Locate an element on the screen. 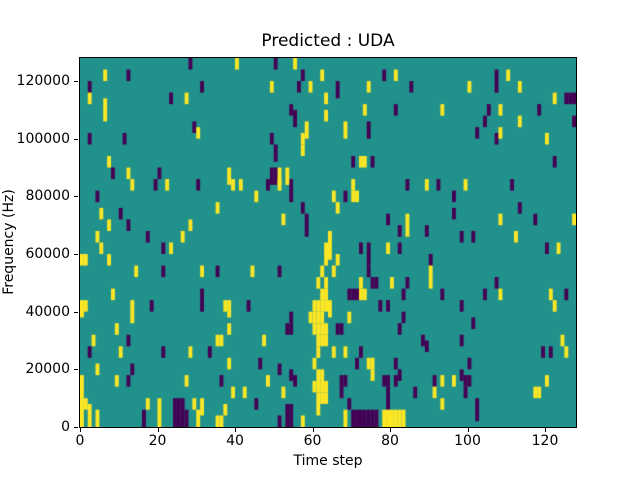 Image resolution: width=640 pixels, height=480 pixels. y-tick-label: 40000 is located at coordinates (47, 311).